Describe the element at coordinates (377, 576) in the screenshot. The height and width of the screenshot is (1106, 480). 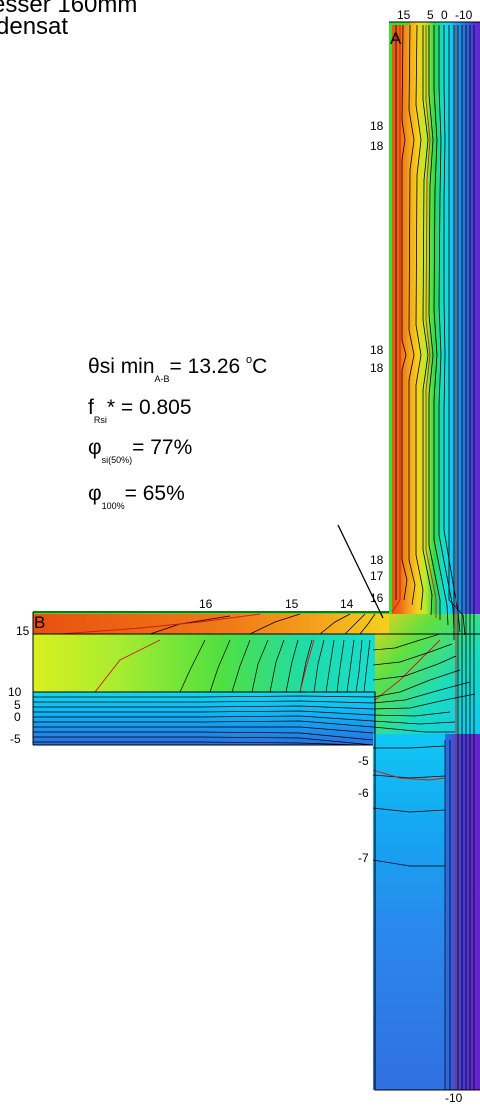
I see `wall-label: 17` at that location.